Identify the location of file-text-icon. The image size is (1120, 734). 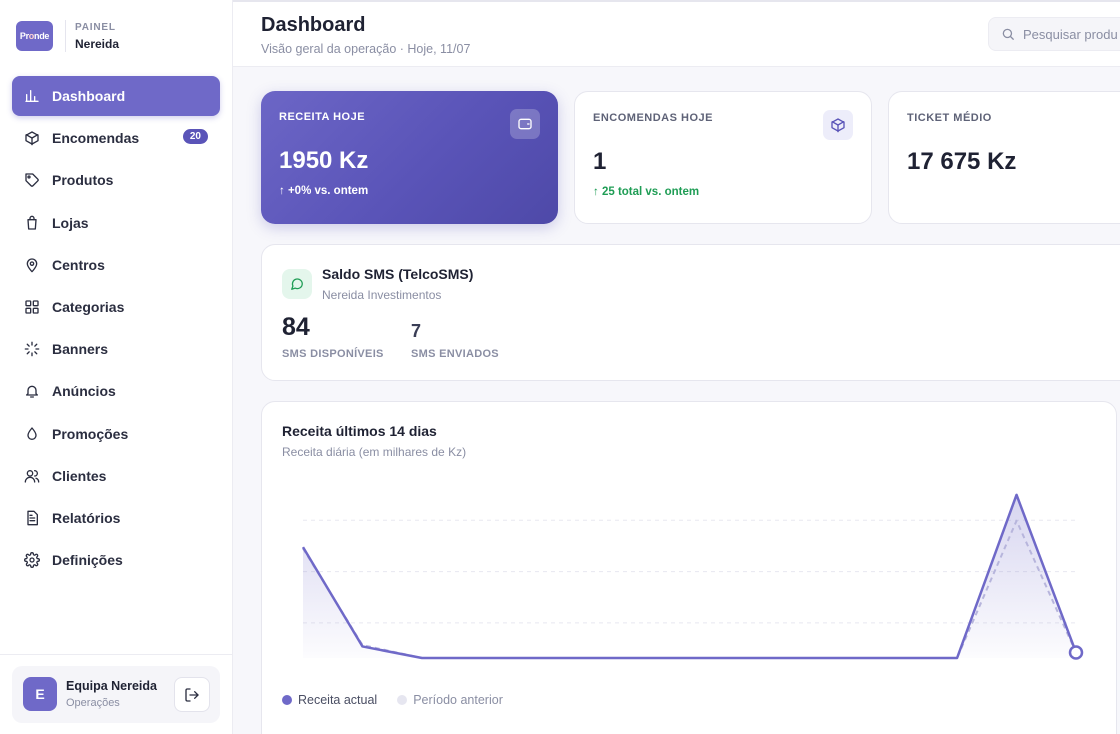
(32, 518).